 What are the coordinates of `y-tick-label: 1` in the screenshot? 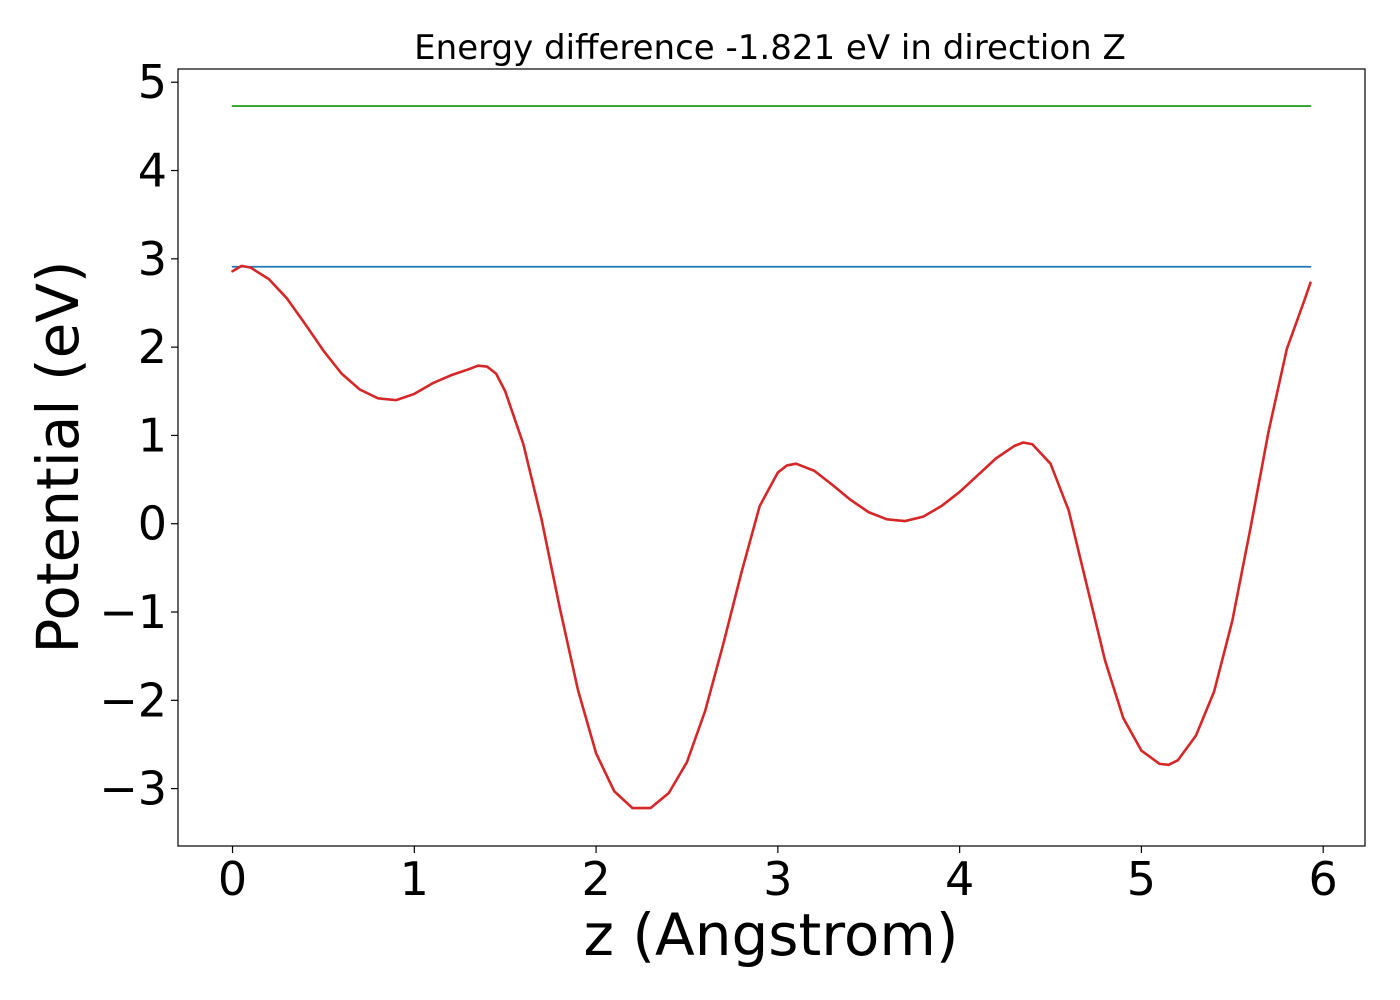 It's located at (152, 435).